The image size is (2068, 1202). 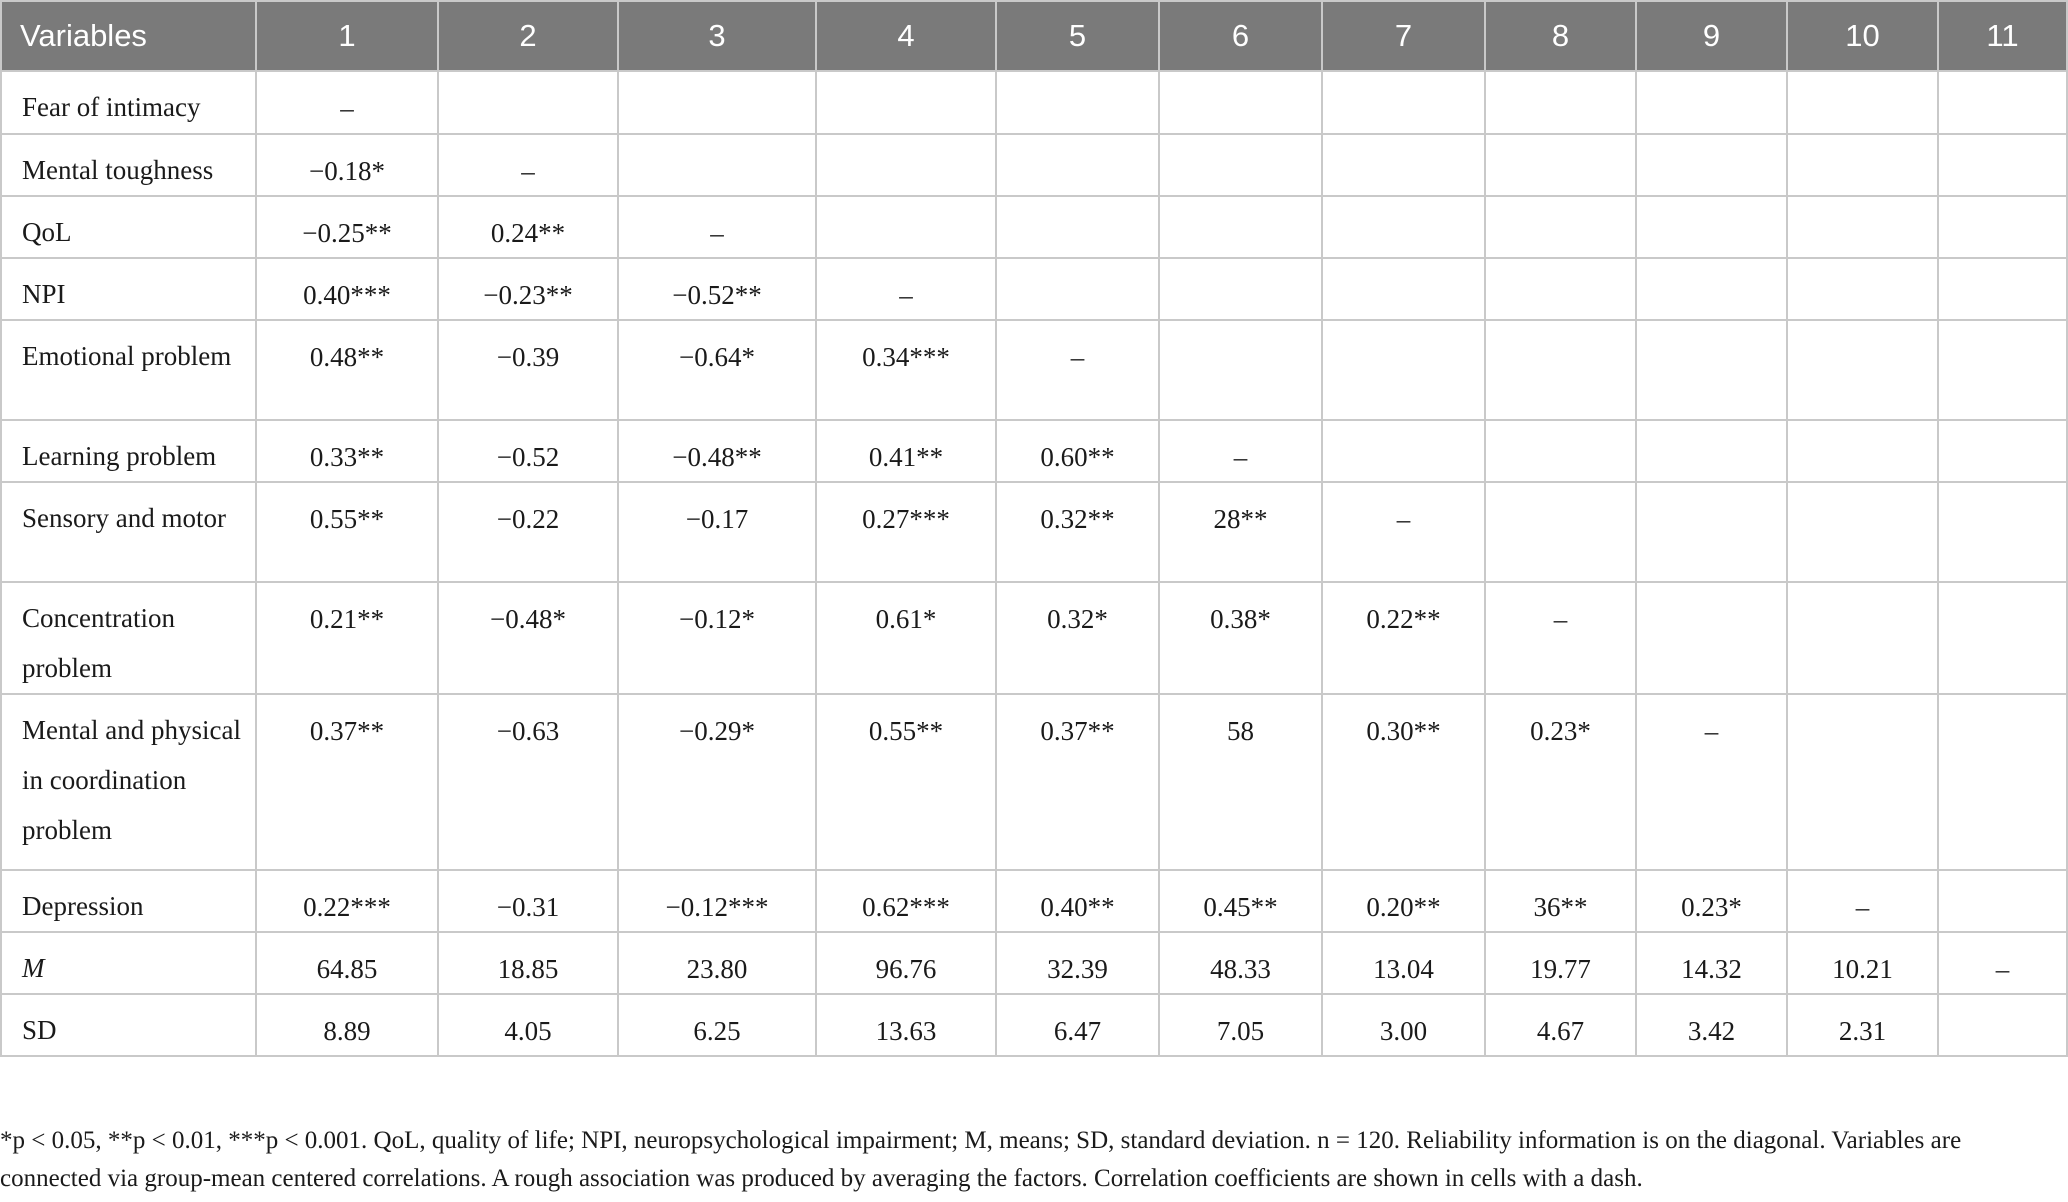 What do you see at coordinates (1240, 901) in the screenshot?
I see `table-cell: 0.45**` at bounding box center [1240, 901].